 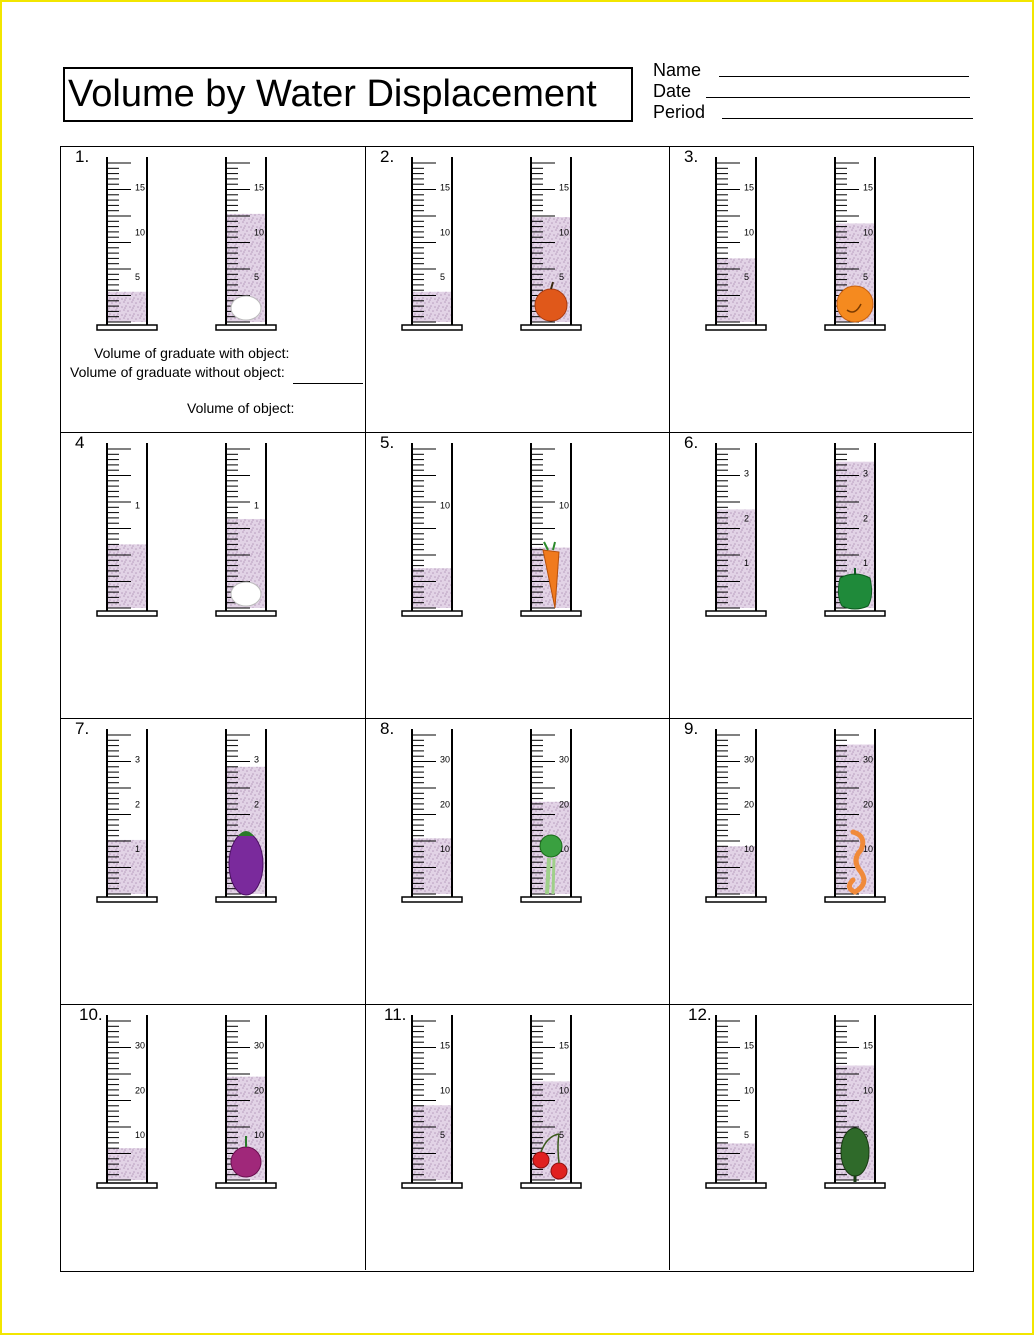 I want to click on period-field: Period, so click(x=813, y=112).